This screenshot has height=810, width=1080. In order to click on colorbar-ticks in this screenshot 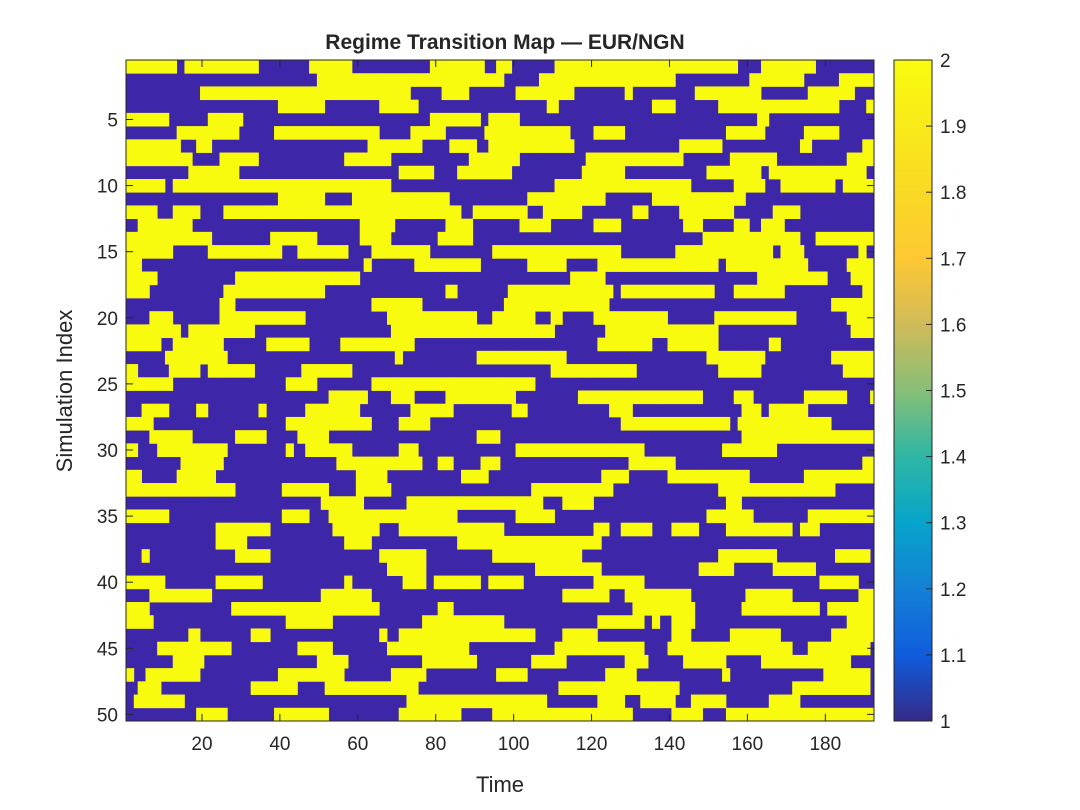, I will do `click(929, 390)`.